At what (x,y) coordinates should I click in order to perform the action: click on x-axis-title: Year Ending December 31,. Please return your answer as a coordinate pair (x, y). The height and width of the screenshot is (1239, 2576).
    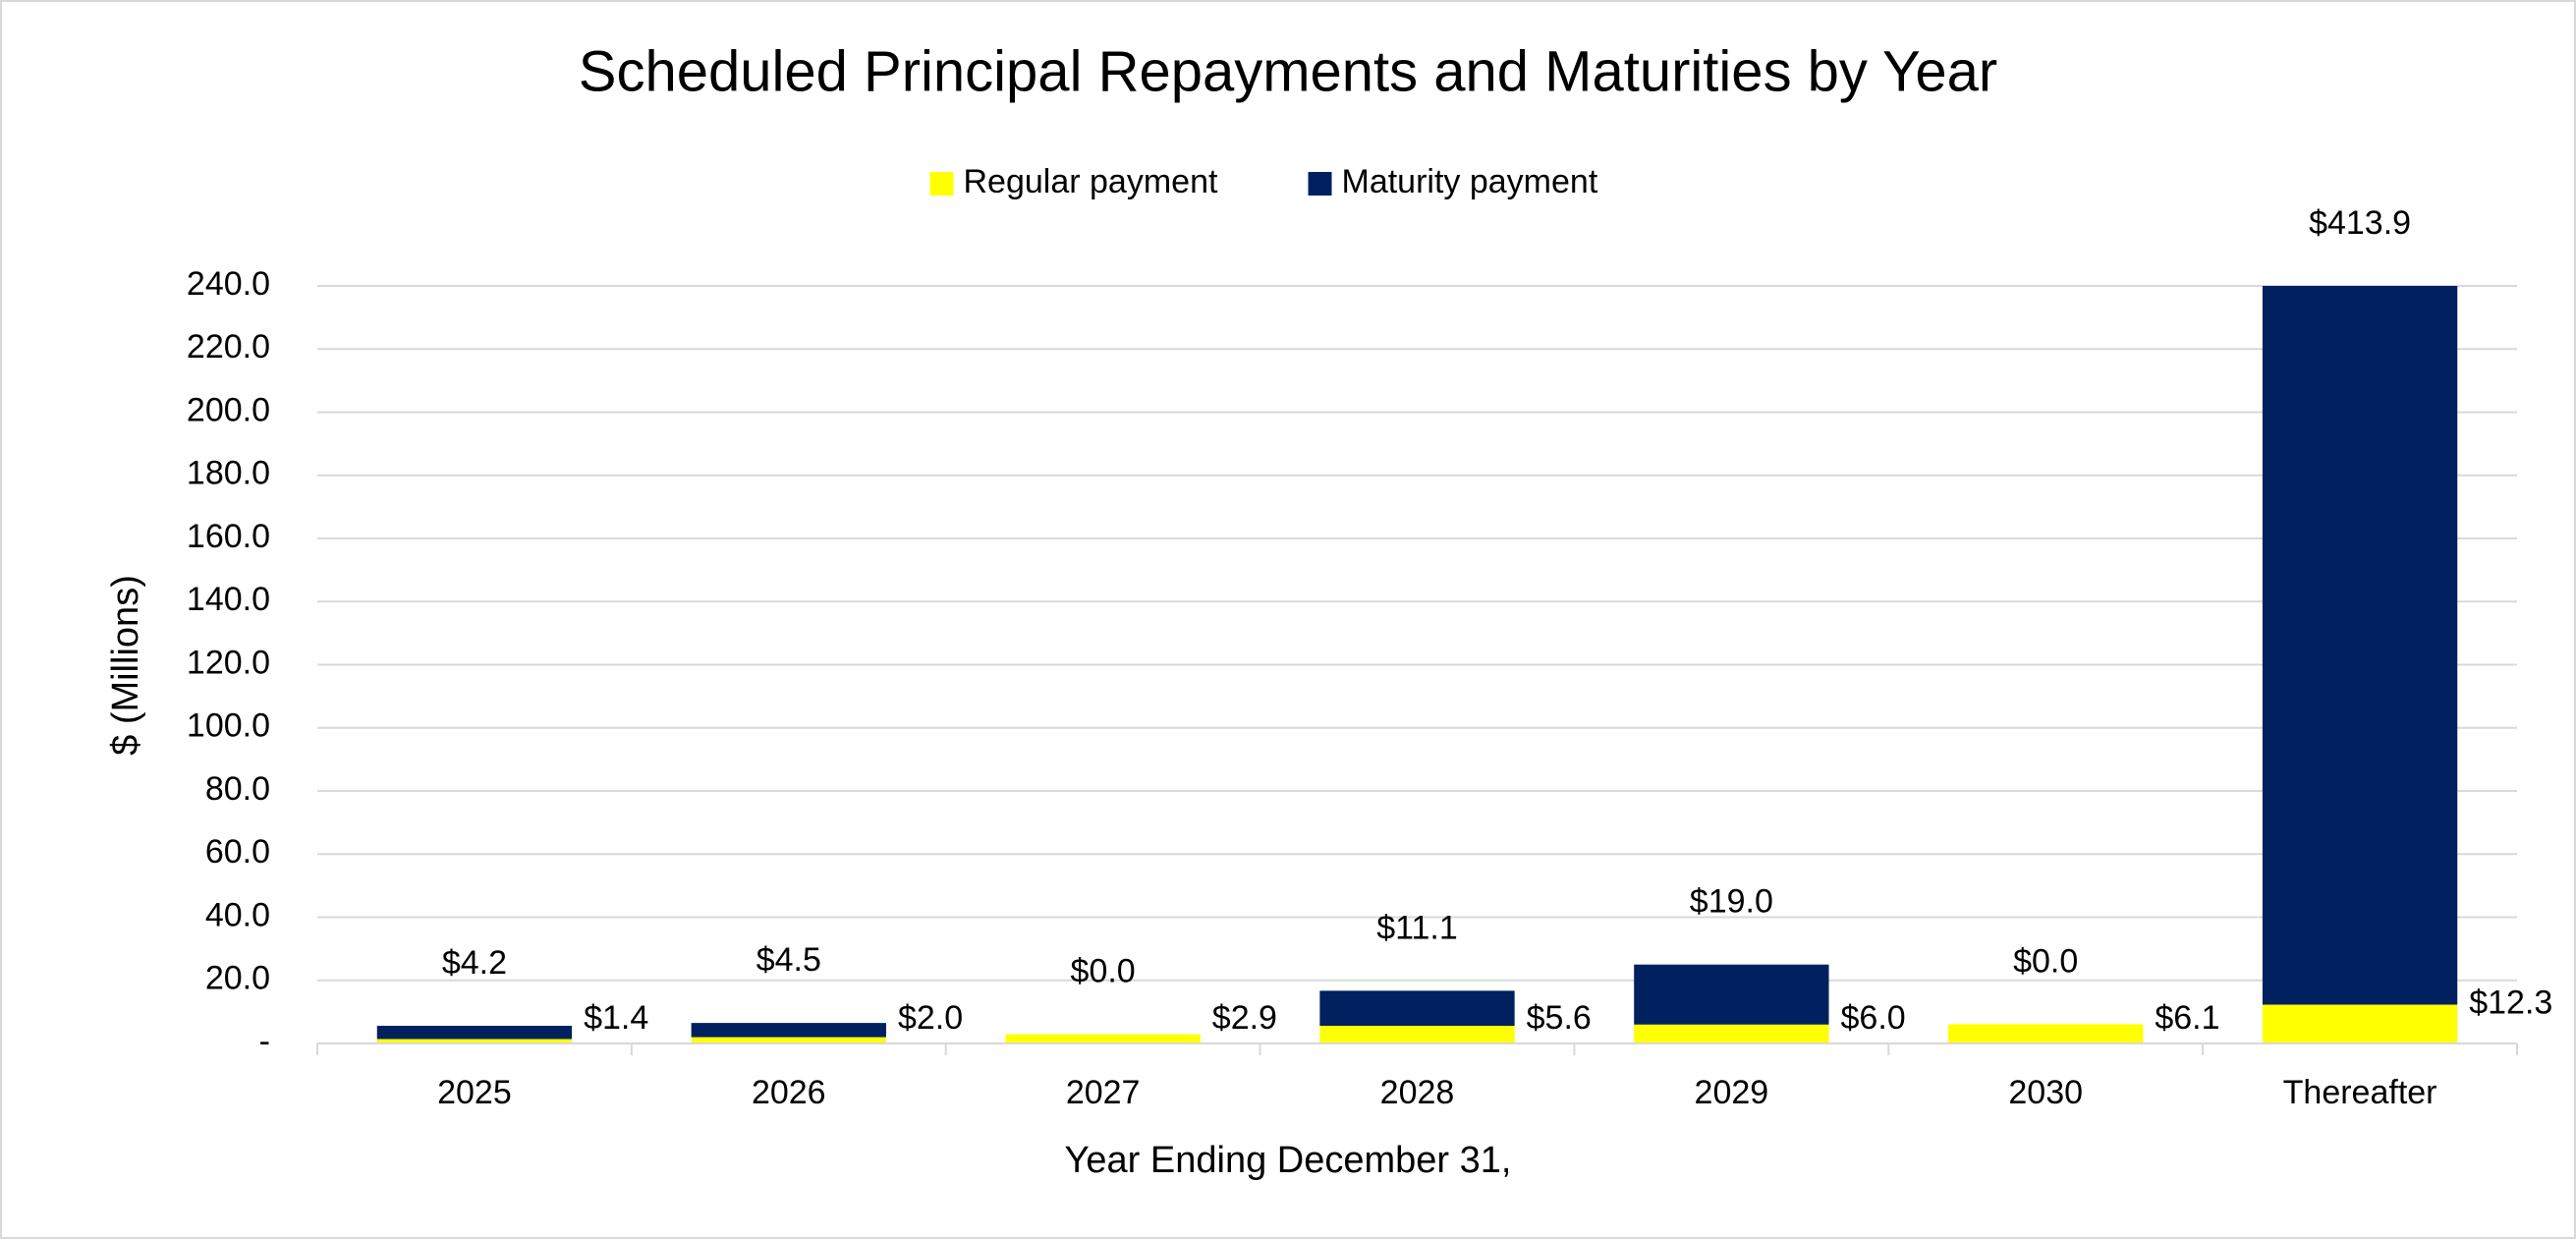
    Looking at the image, I should click on (1288, 1160).